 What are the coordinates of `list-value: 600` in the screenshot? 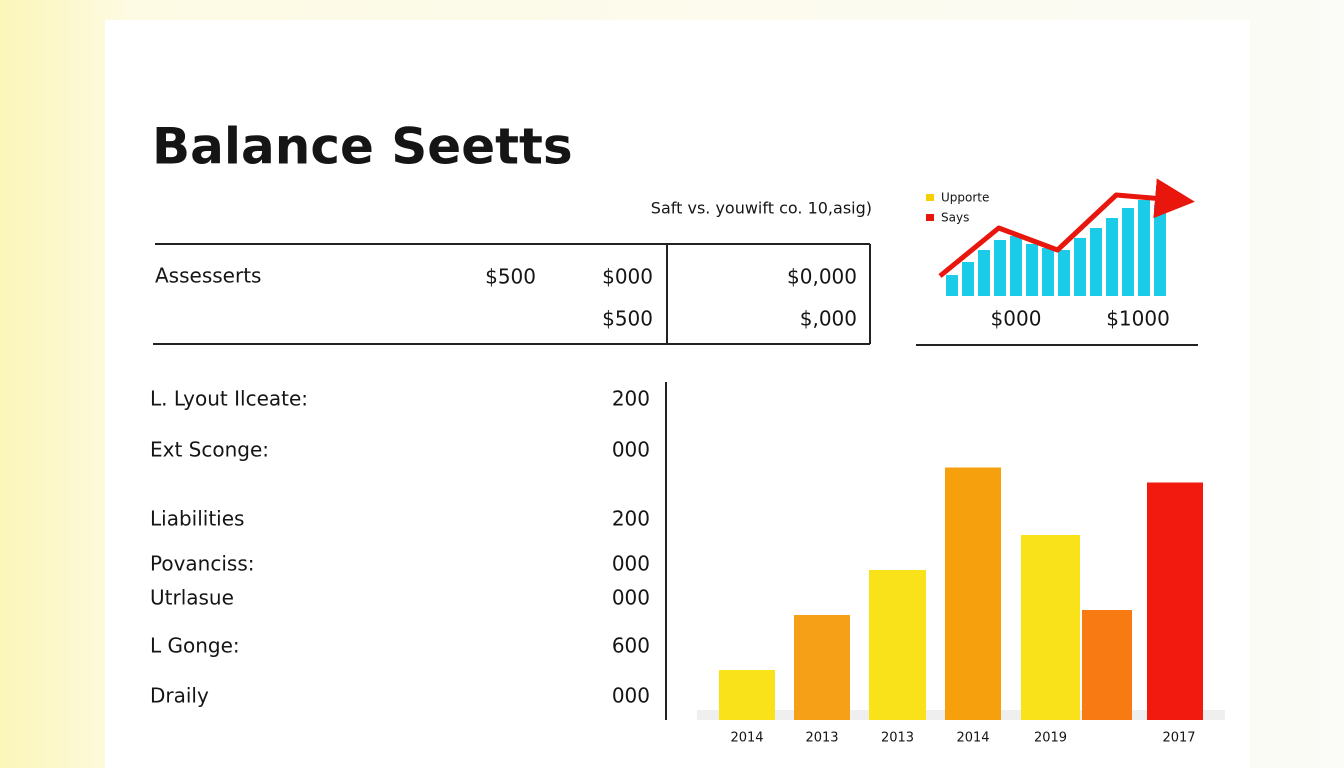 It's located at (631, 646).